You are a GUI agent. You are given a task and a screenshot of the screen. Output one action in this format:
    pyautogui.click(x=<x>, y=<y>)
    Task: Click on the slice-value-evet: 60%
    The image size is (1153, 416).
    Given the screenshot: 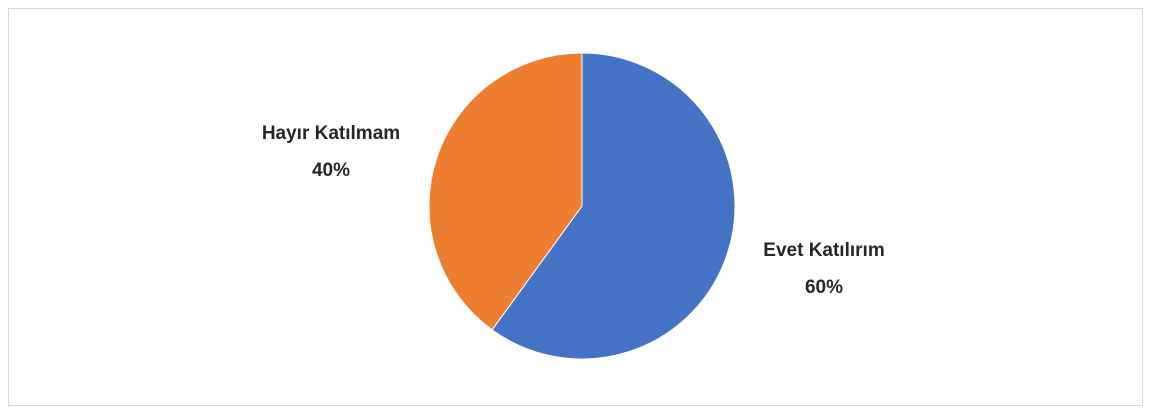 What is the action you would take?
    pyautogui.click(x=824, y=287)
    